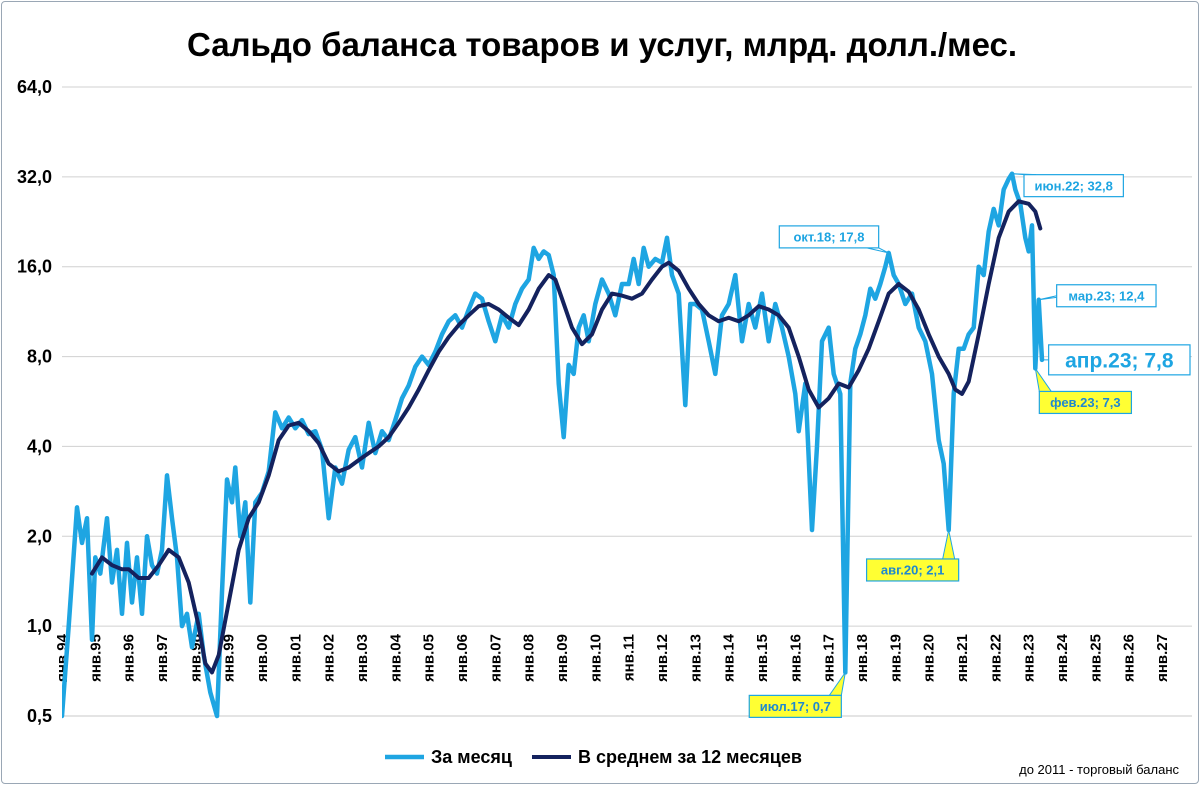 Image resolution: width=1200 pixels, height=785 pixels. I want to click on x-tick-label: янв.26, so click(1129, 658).